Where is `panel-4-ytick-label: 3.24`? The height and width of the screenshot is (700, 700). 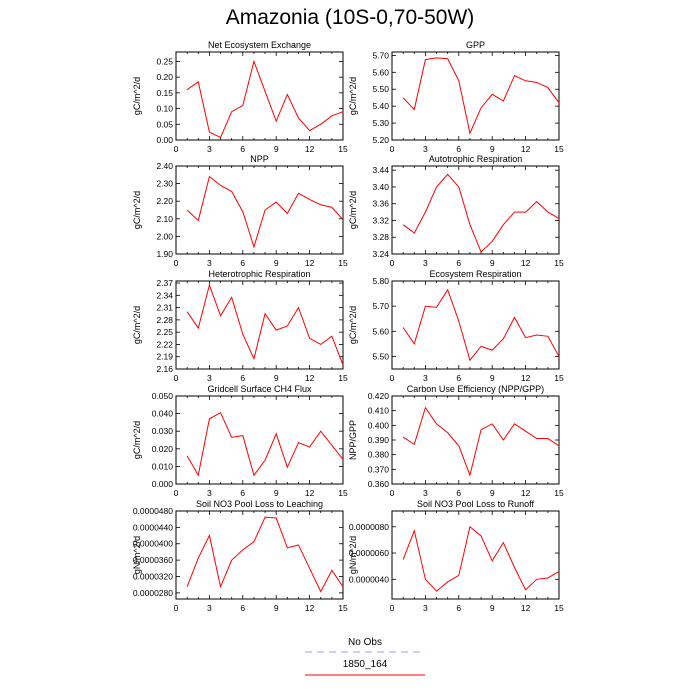
panel-4-ytick-label: 3.24 is located at coordinates (380, 254).